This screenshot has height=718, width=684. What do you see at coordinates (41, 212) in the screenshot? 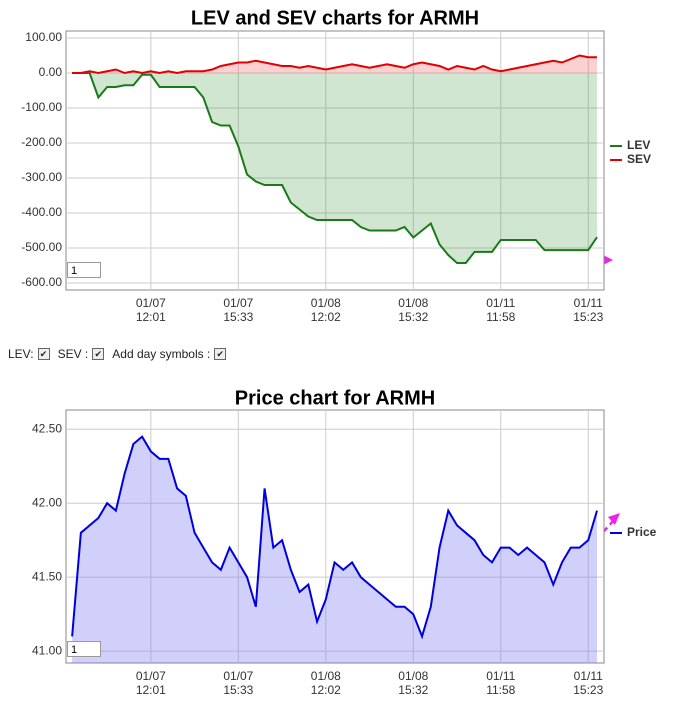
I see `y-tick-label: -400.00` at bounding box center [41, 212].